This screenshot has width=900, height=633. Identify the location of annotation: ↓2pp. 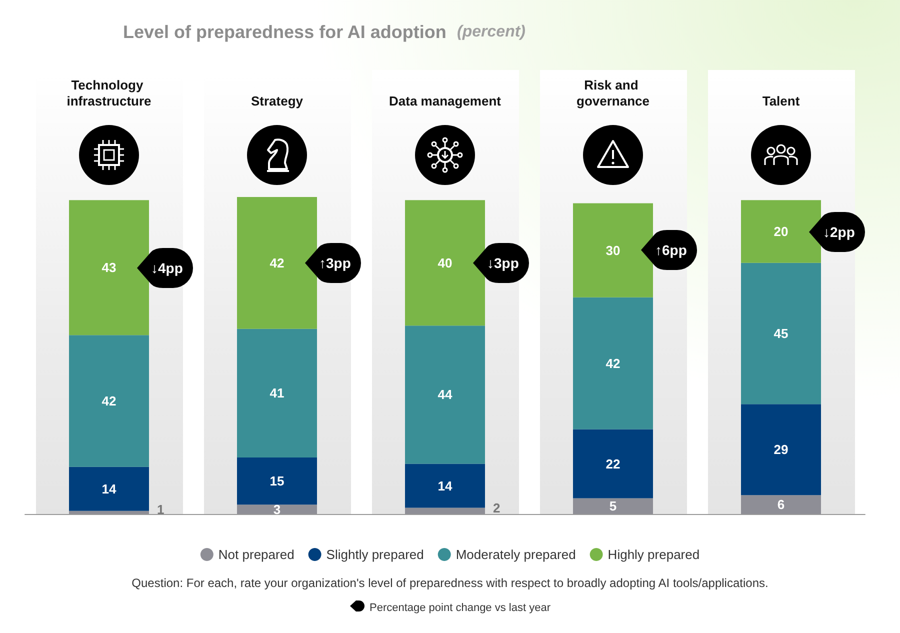
(839, 232).